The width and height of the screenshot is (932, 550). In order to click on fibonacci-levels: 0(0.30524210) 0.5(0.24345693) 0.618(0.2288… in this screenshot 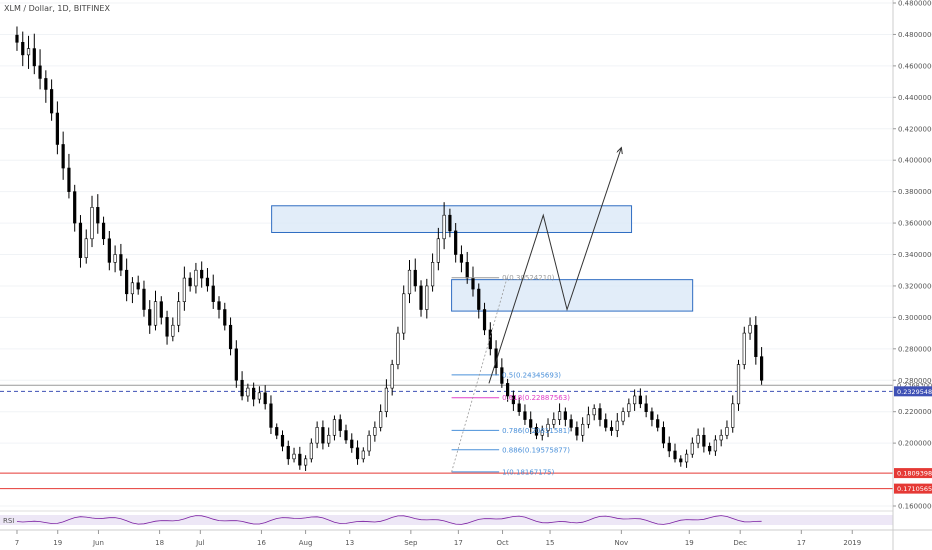, I will do `click(510, 375)`.